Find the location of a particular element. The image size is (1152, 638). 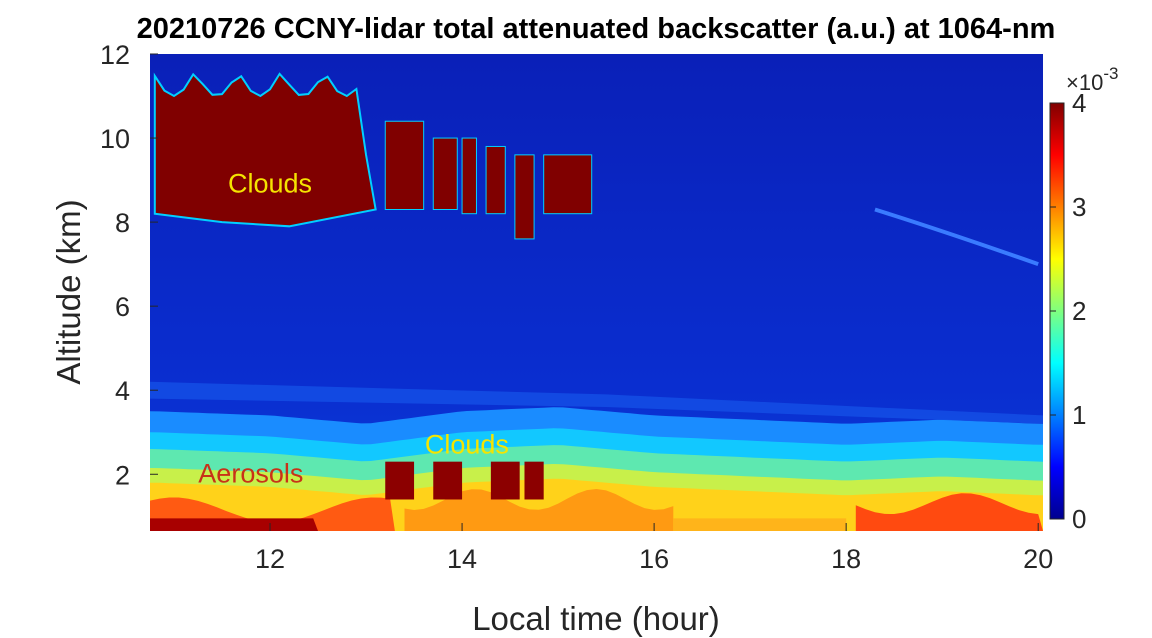

colorbar-exponent-base: ×10 is located at coordinates (1084, 82).